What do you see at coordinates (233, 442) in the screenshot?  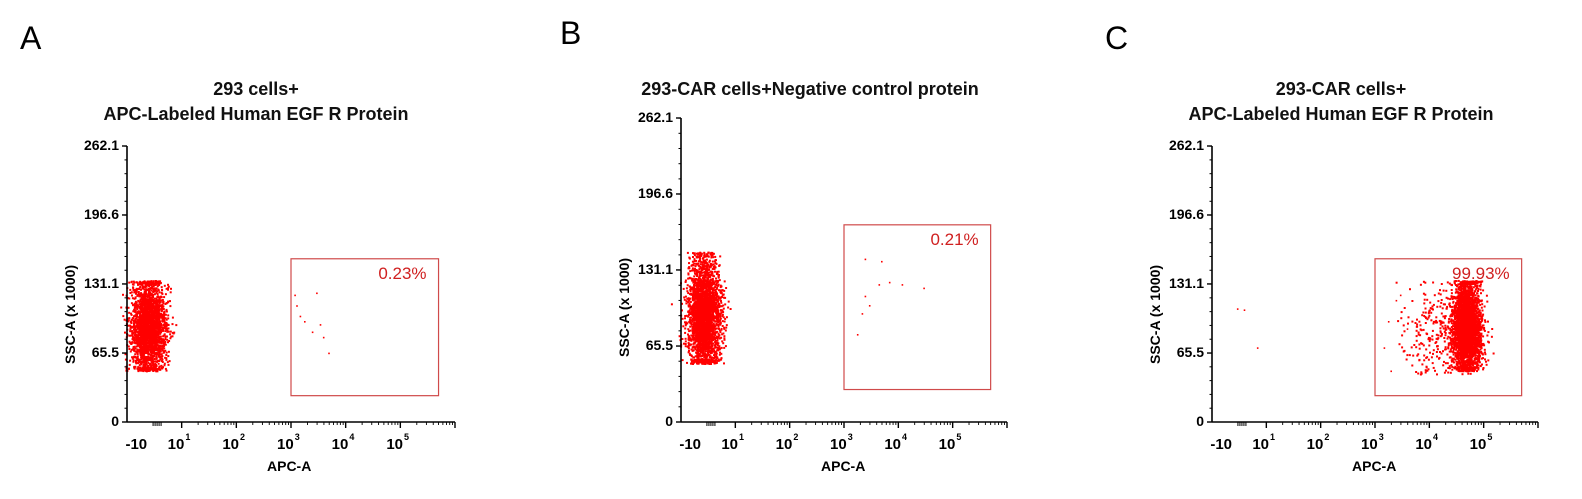 I see `x-tick-label: 10²` at bounding box center [233, 442].